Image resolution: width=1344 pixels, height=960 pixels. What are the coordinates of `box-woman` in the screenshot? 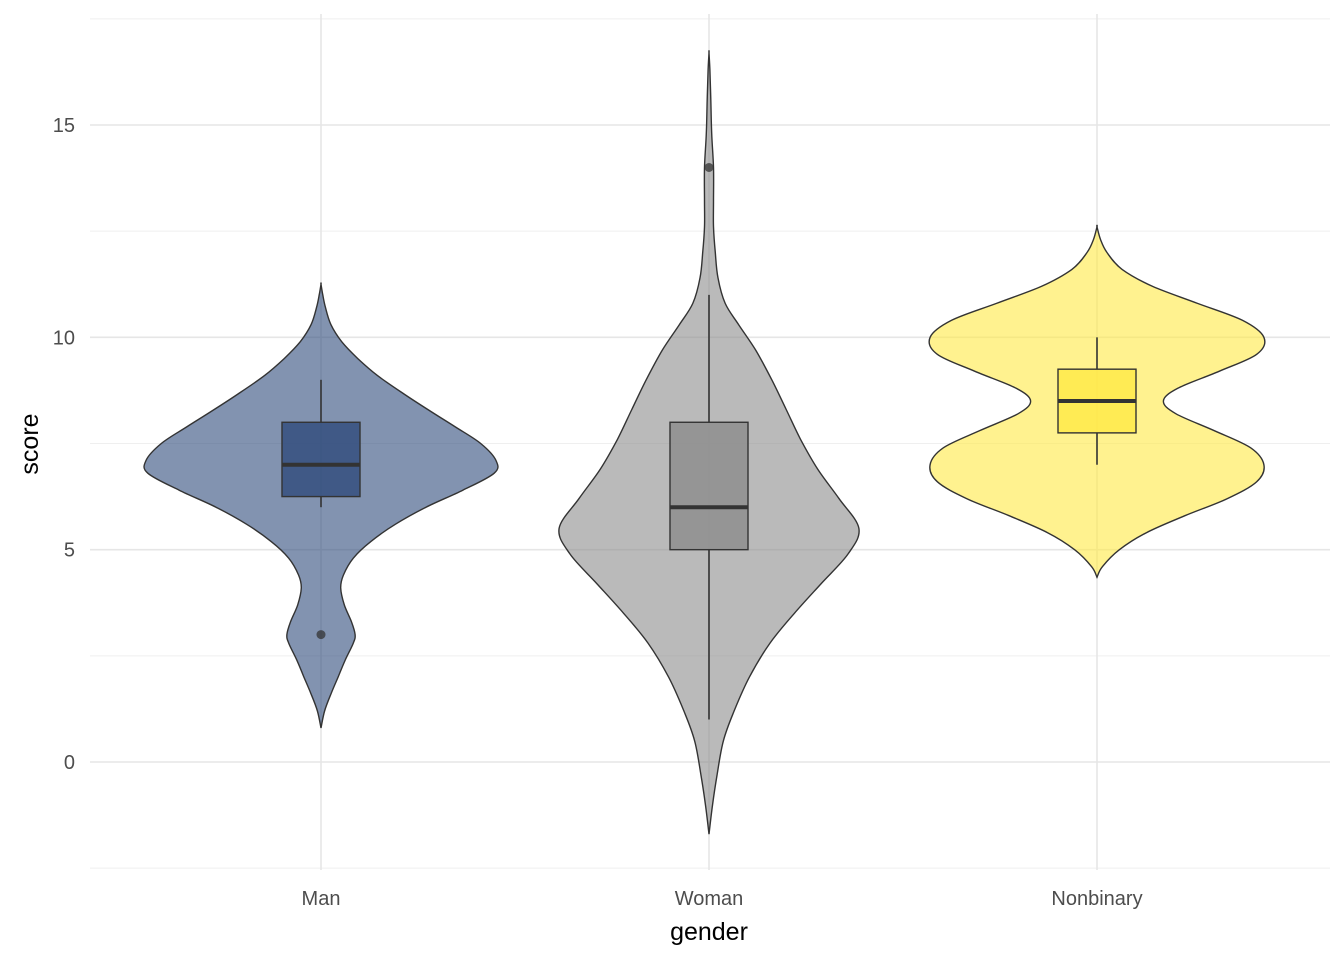 It's located at (709, 486).